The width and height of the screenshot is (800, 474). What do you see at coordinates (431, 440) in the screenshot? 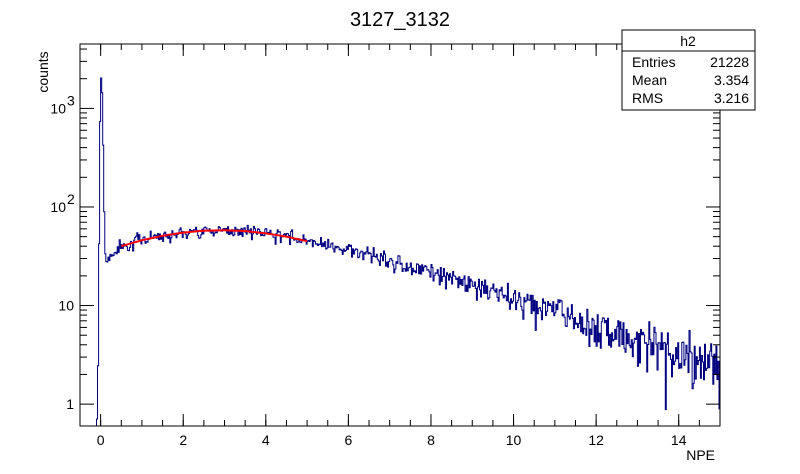
I see `x-tick-label: 8` at bounding box center [431, 440].